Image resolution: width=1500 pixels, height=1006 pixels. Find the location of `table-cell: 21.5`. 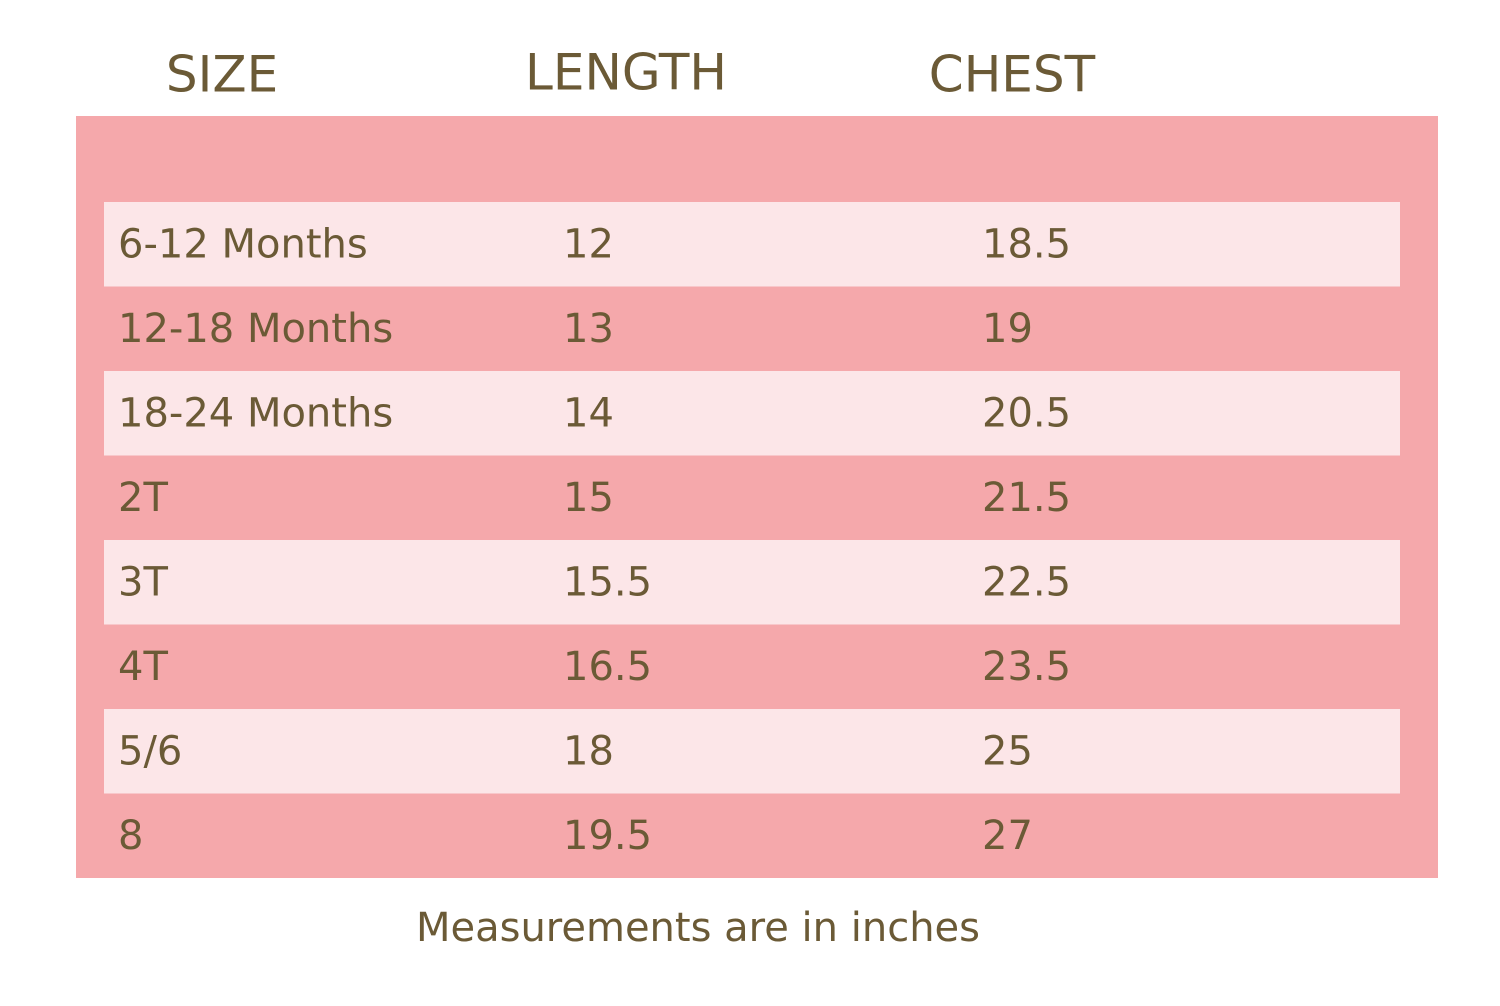

table-cell: 21.5 is located at coordinates (1026, 498).